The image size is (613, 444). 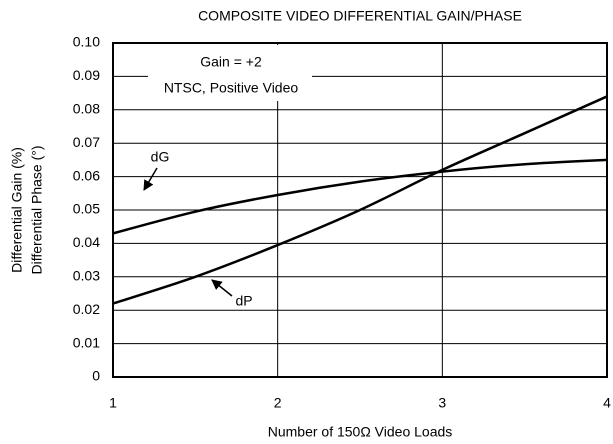 I want to click on y-tick-label: 0.07, so click(x=86, y=142).